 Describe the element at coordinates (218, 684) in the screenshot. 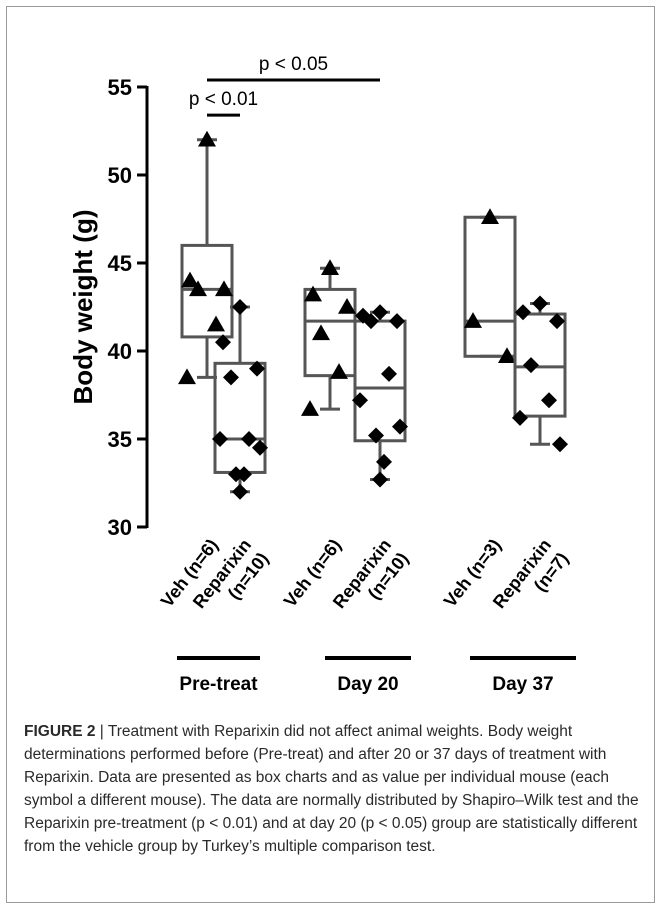

I see `group-label: Pre-treat` at that location.